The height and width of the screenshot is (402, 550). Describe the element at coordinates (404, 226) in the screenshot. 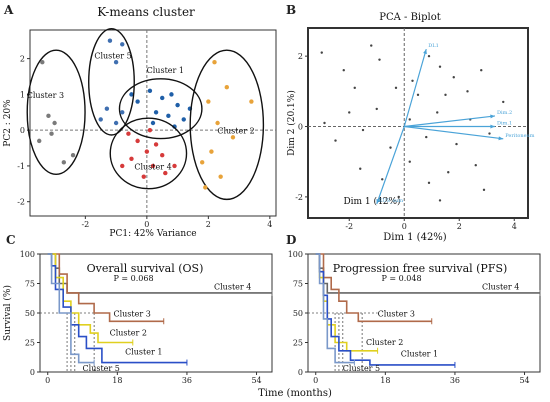

I see `biplot-xtick-label: 0` at that location.